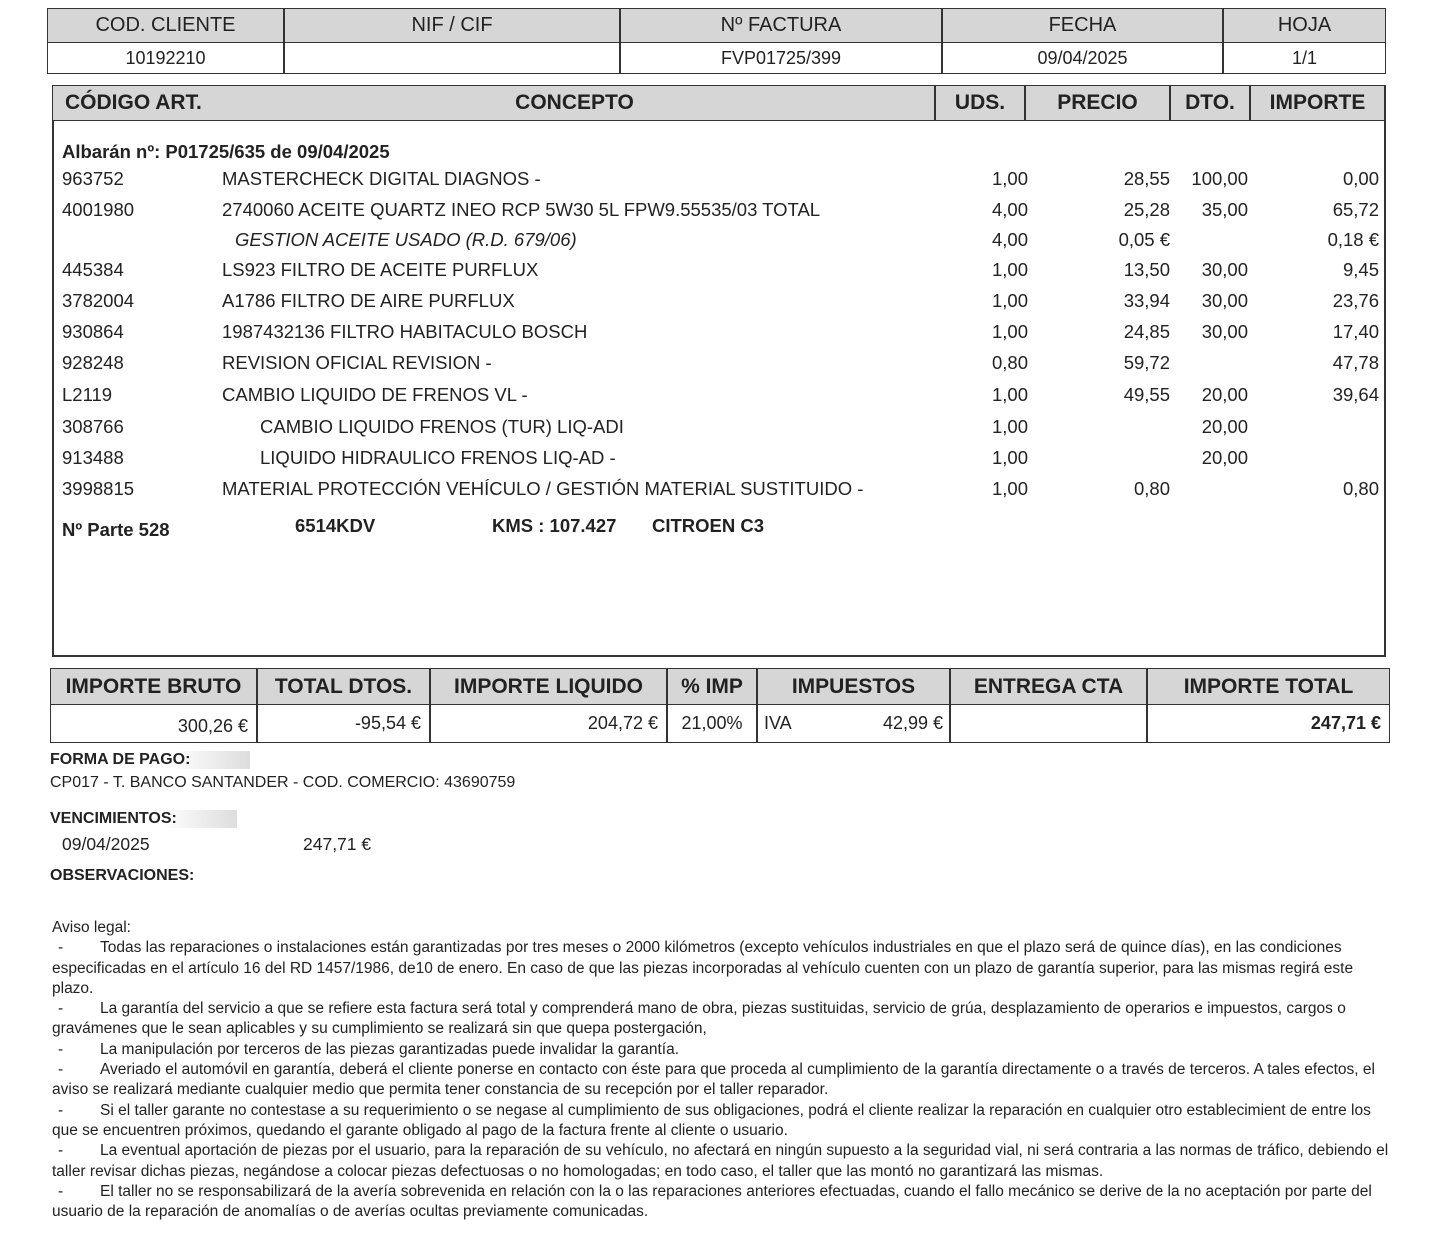 The width and height of the screenshot is (1440, 1238). I want to click on totals-entrega, so click(1048, 723).